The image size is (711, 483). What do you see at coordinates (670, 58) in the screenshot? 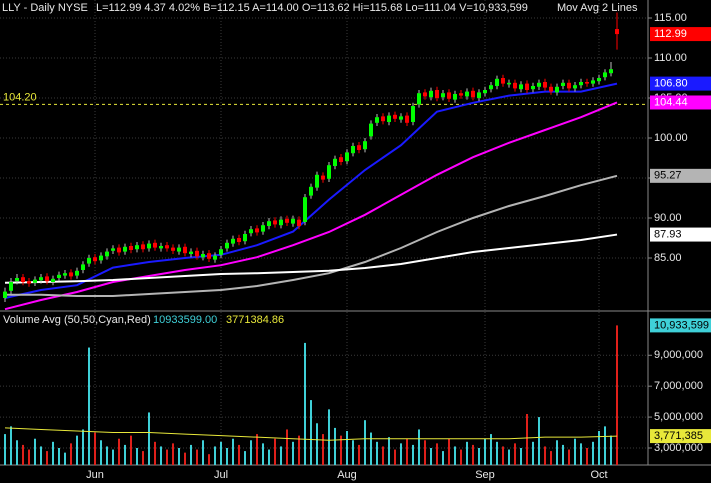
I see `y-tick-label: 110.00` at bounding box center [670, 58].